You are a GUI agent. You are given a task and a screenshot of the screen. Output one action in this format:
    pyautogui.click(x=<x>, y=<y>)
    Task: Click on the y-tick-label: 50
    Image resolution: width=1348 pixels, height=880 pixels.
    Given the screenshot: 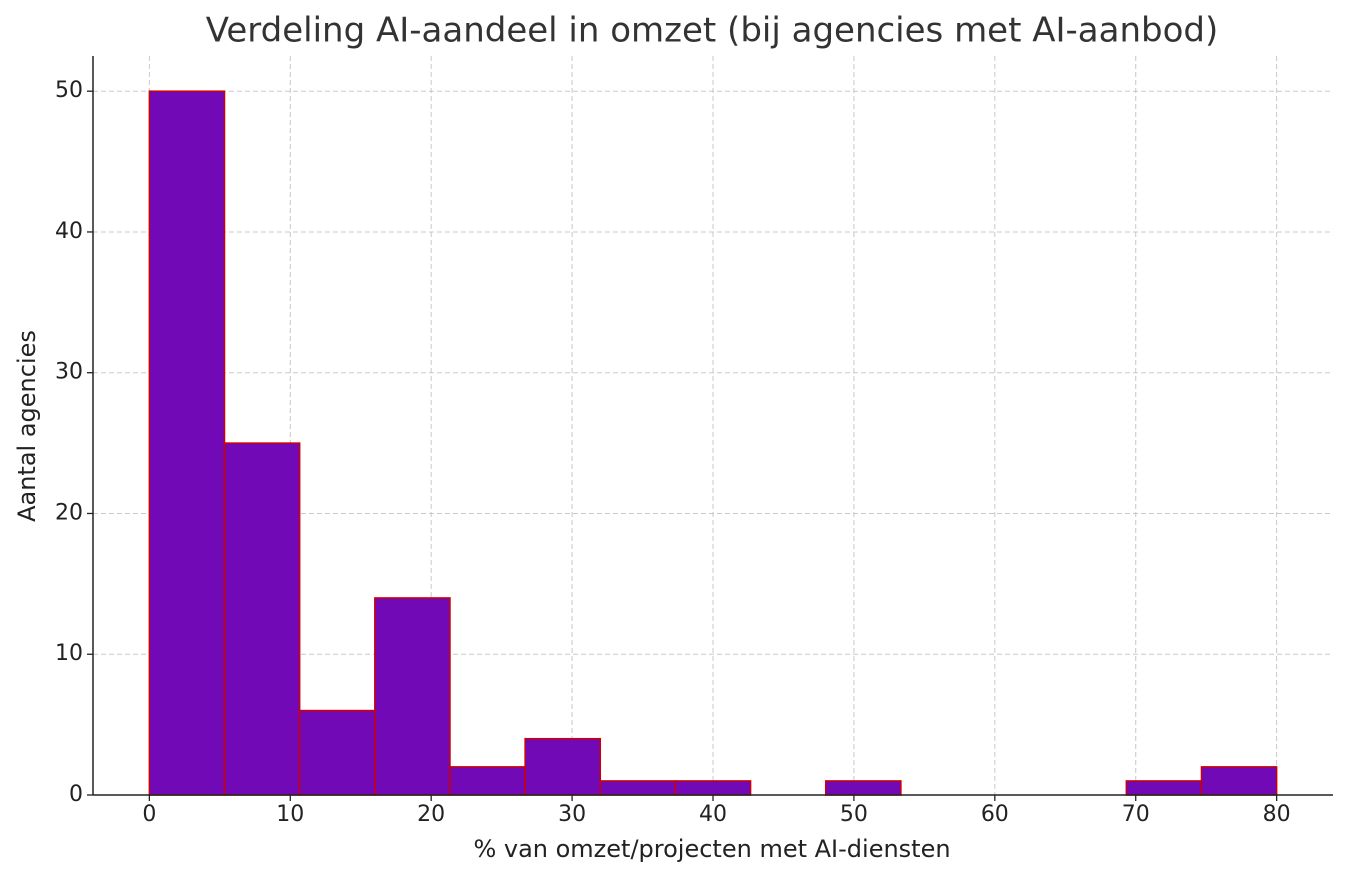 What is the action you would take?
    pyautogui.click(x=69, y=90)
    